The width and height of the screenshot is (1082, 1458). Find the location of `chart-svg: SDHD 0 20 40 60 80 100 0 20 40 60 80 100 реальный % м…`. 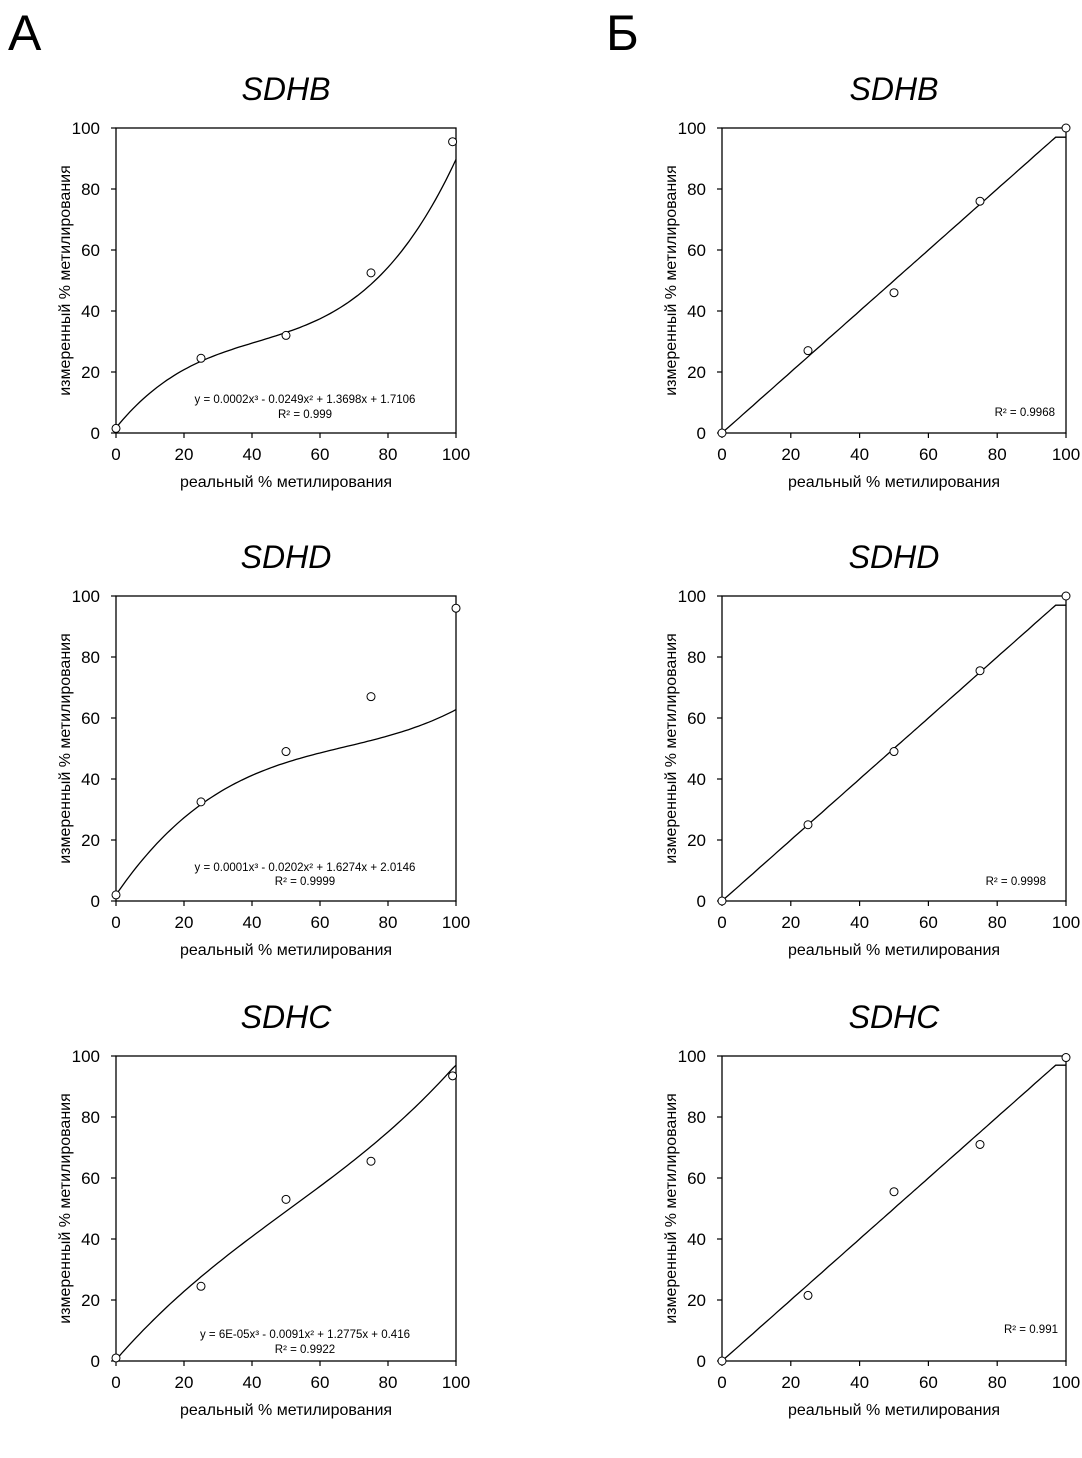

chart-svg: SDHD 0 20 40 60 80 100 0 20 40 60 80 100 реальный % м… is located at coordinates (871, 749).